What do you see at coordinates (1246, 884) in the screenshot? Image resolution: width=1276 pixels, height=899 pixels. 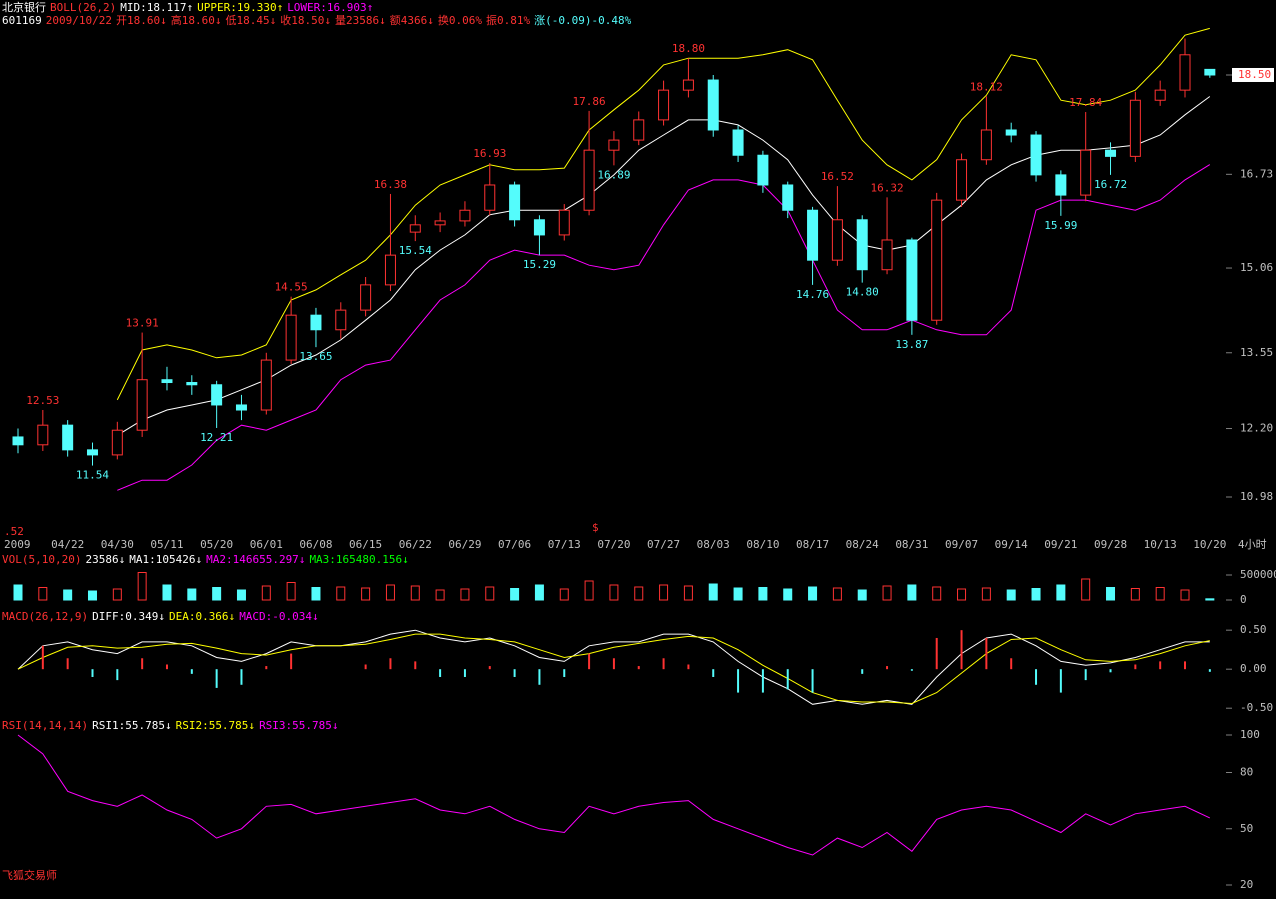 I see `y-tick-label: 20` at bounding box center [1246, 884].